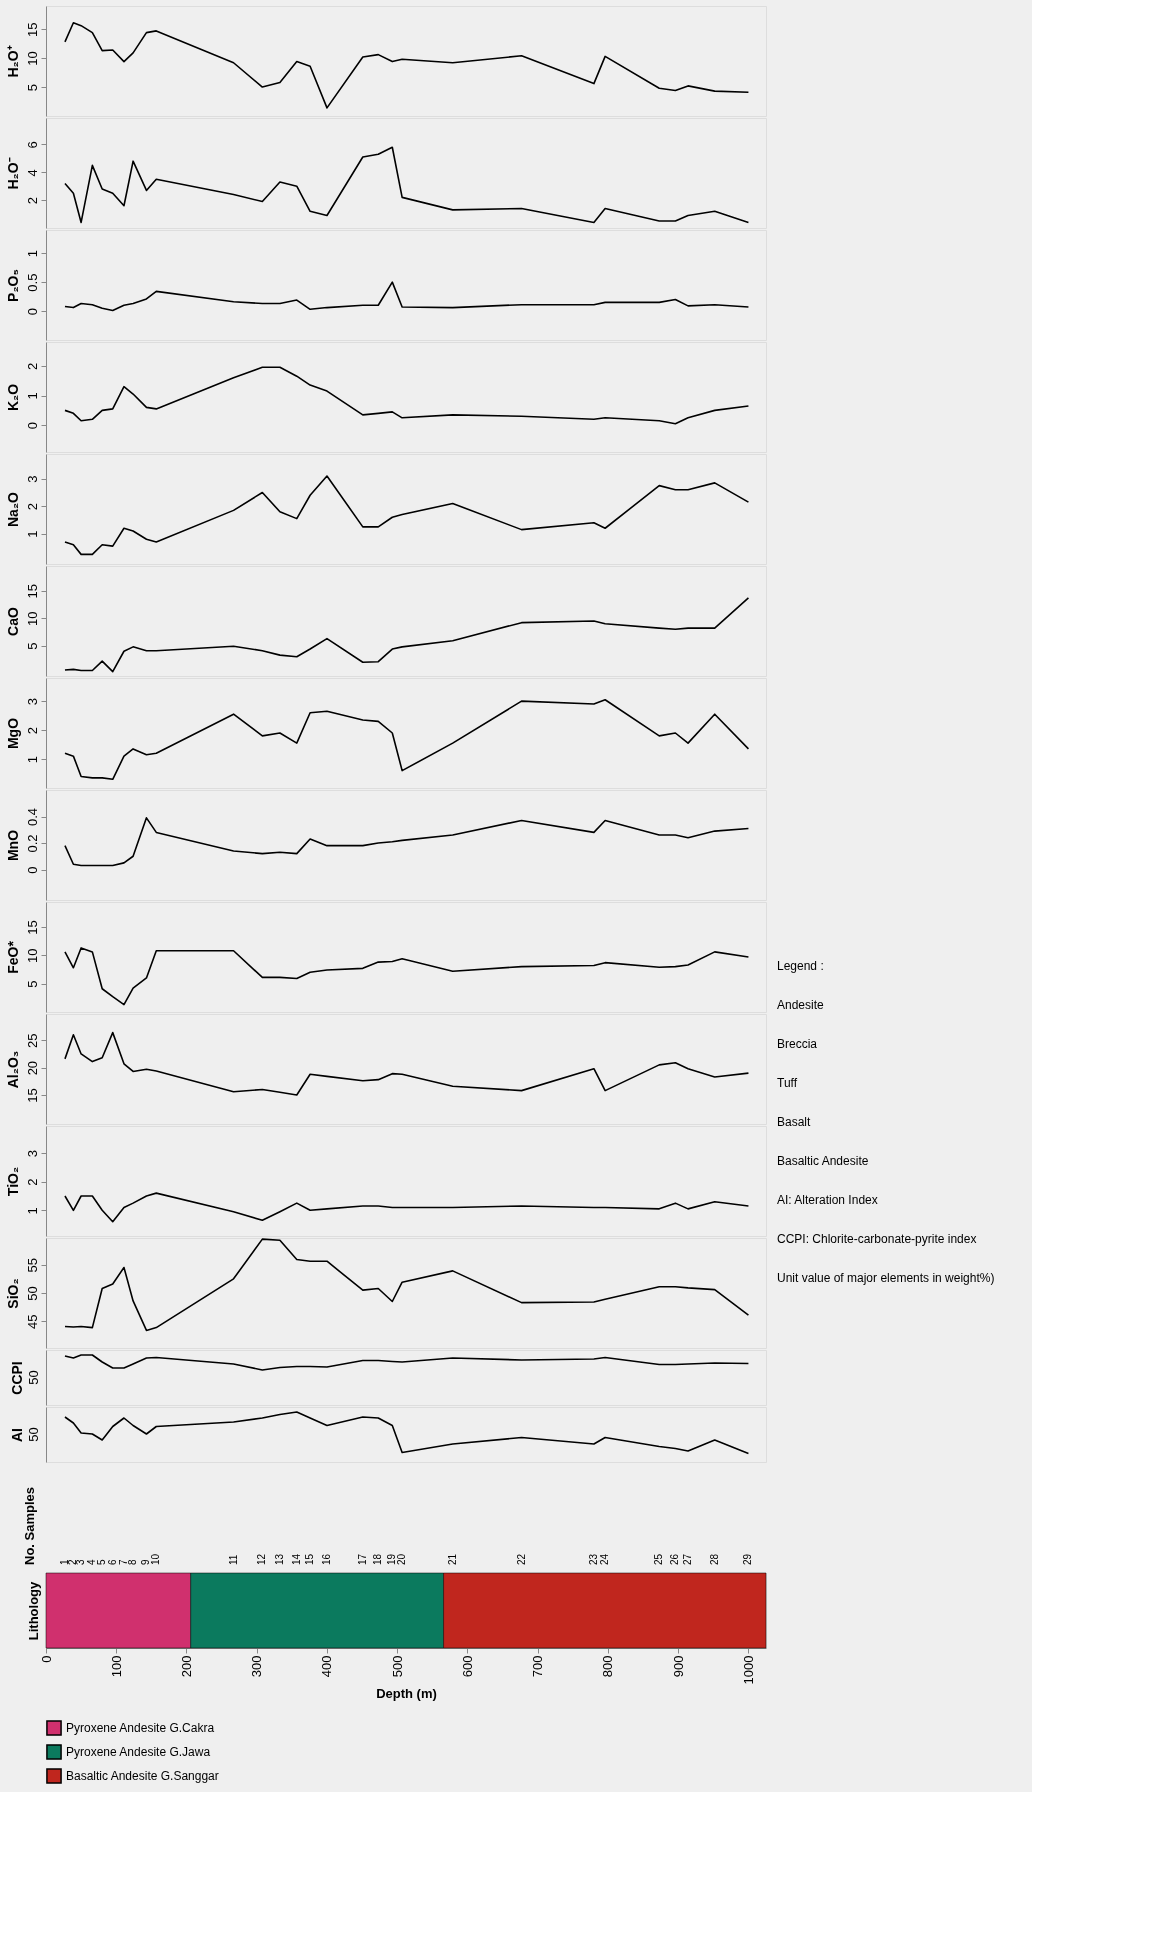 This screenshot has width=1149, height=1943. What do you see at coordinates (748, 1670) in the screenshot?
I see `x-tick-label: 1000` at bounding box center [748, 1670].